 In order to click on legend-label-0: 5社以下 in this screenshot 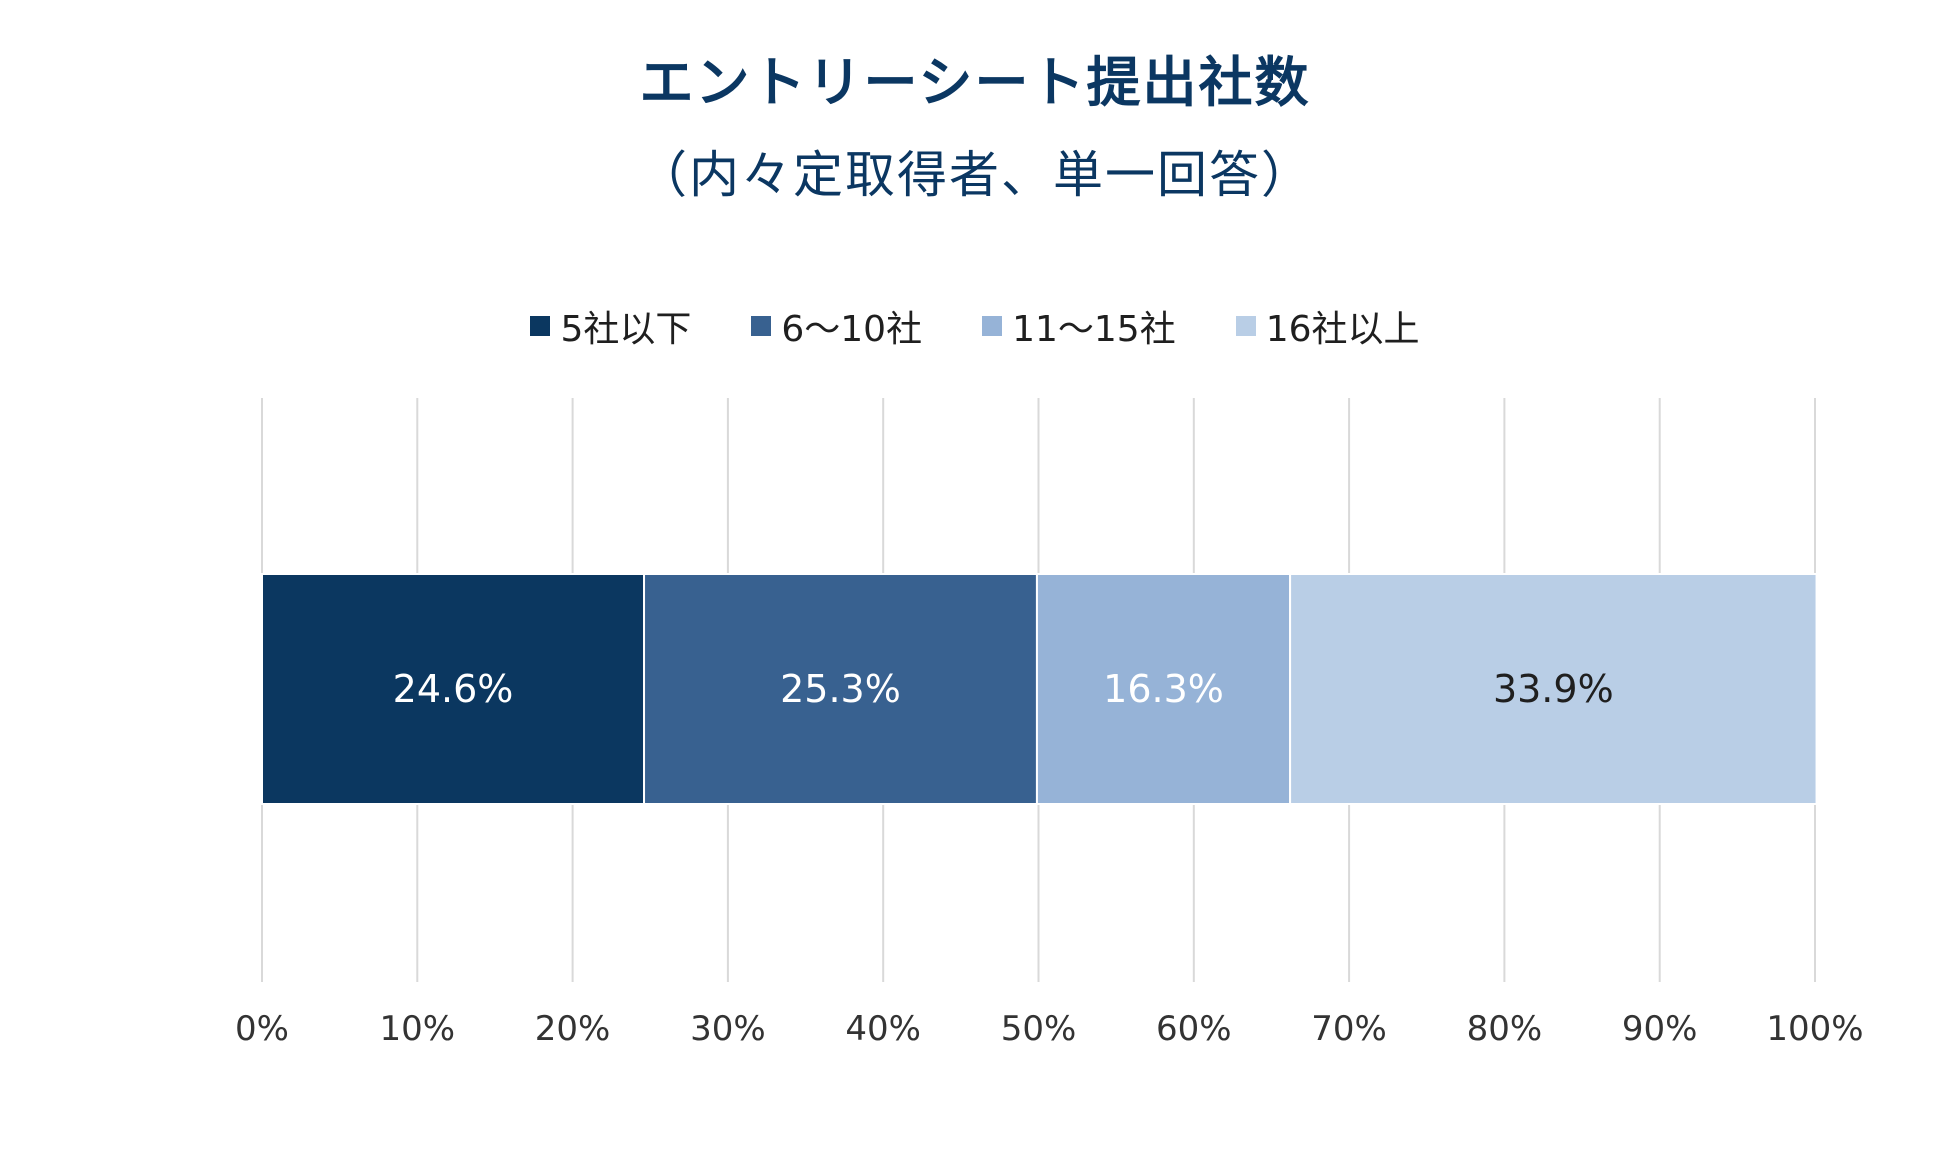, I will do `click(626, 329)`.